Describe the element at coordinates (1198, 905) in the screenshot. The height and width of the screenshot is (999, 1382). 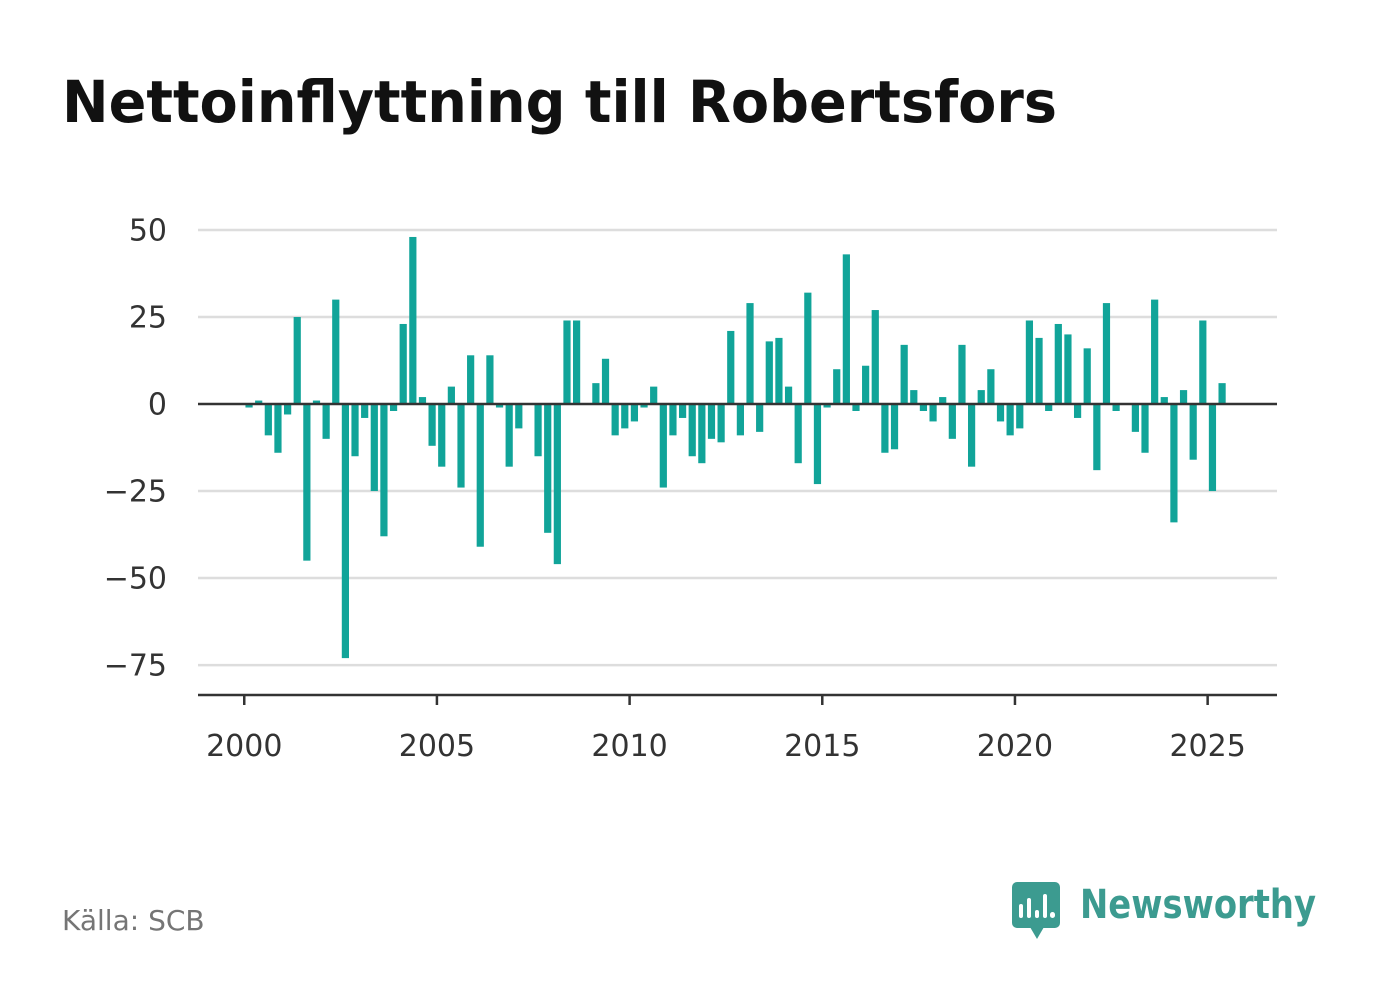
I see `brand-name: Newsworthy` at that location.